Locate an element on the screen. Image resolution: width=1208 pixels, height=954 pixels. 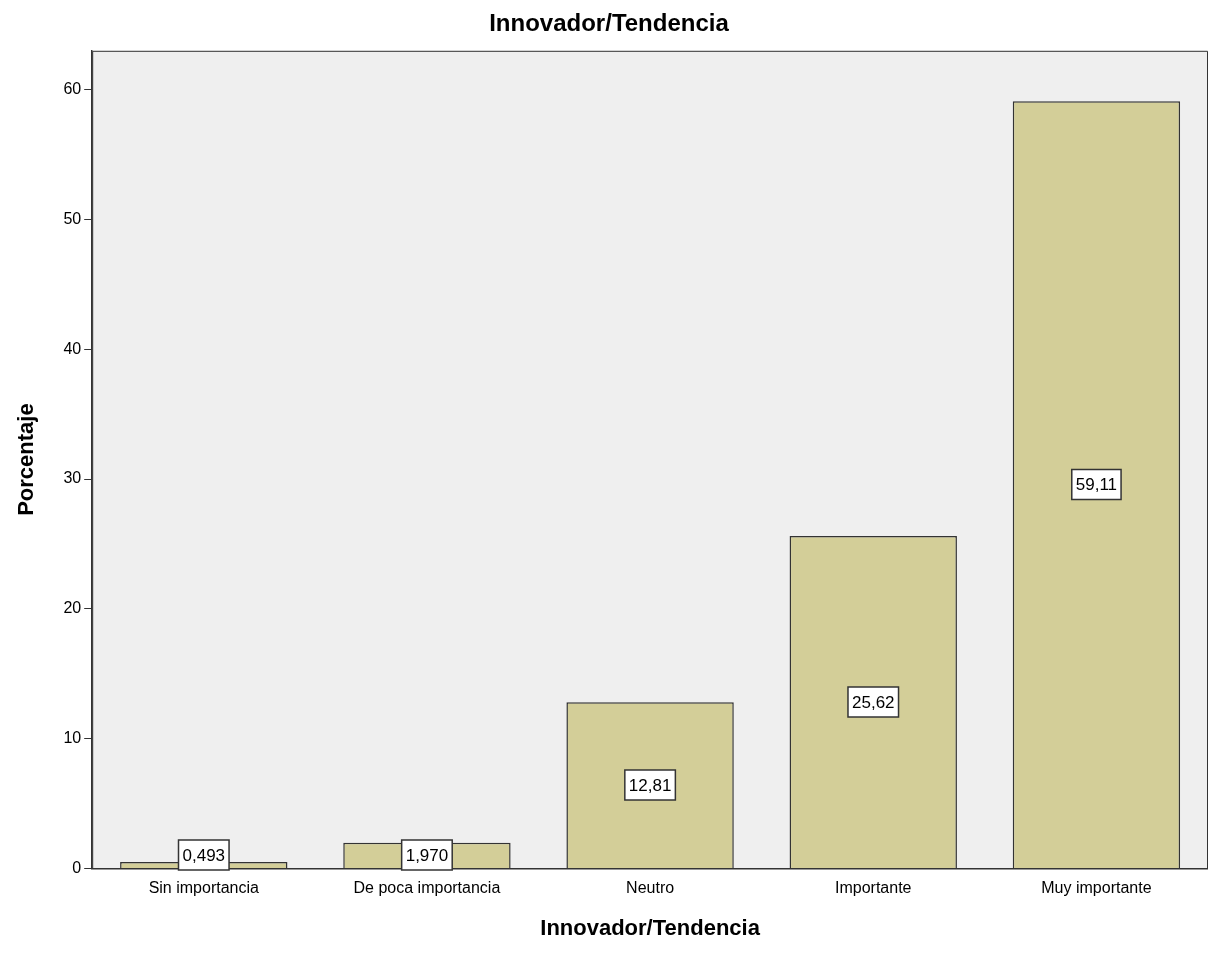
y-tick-label: 60 is located at coordinates (72, 89).